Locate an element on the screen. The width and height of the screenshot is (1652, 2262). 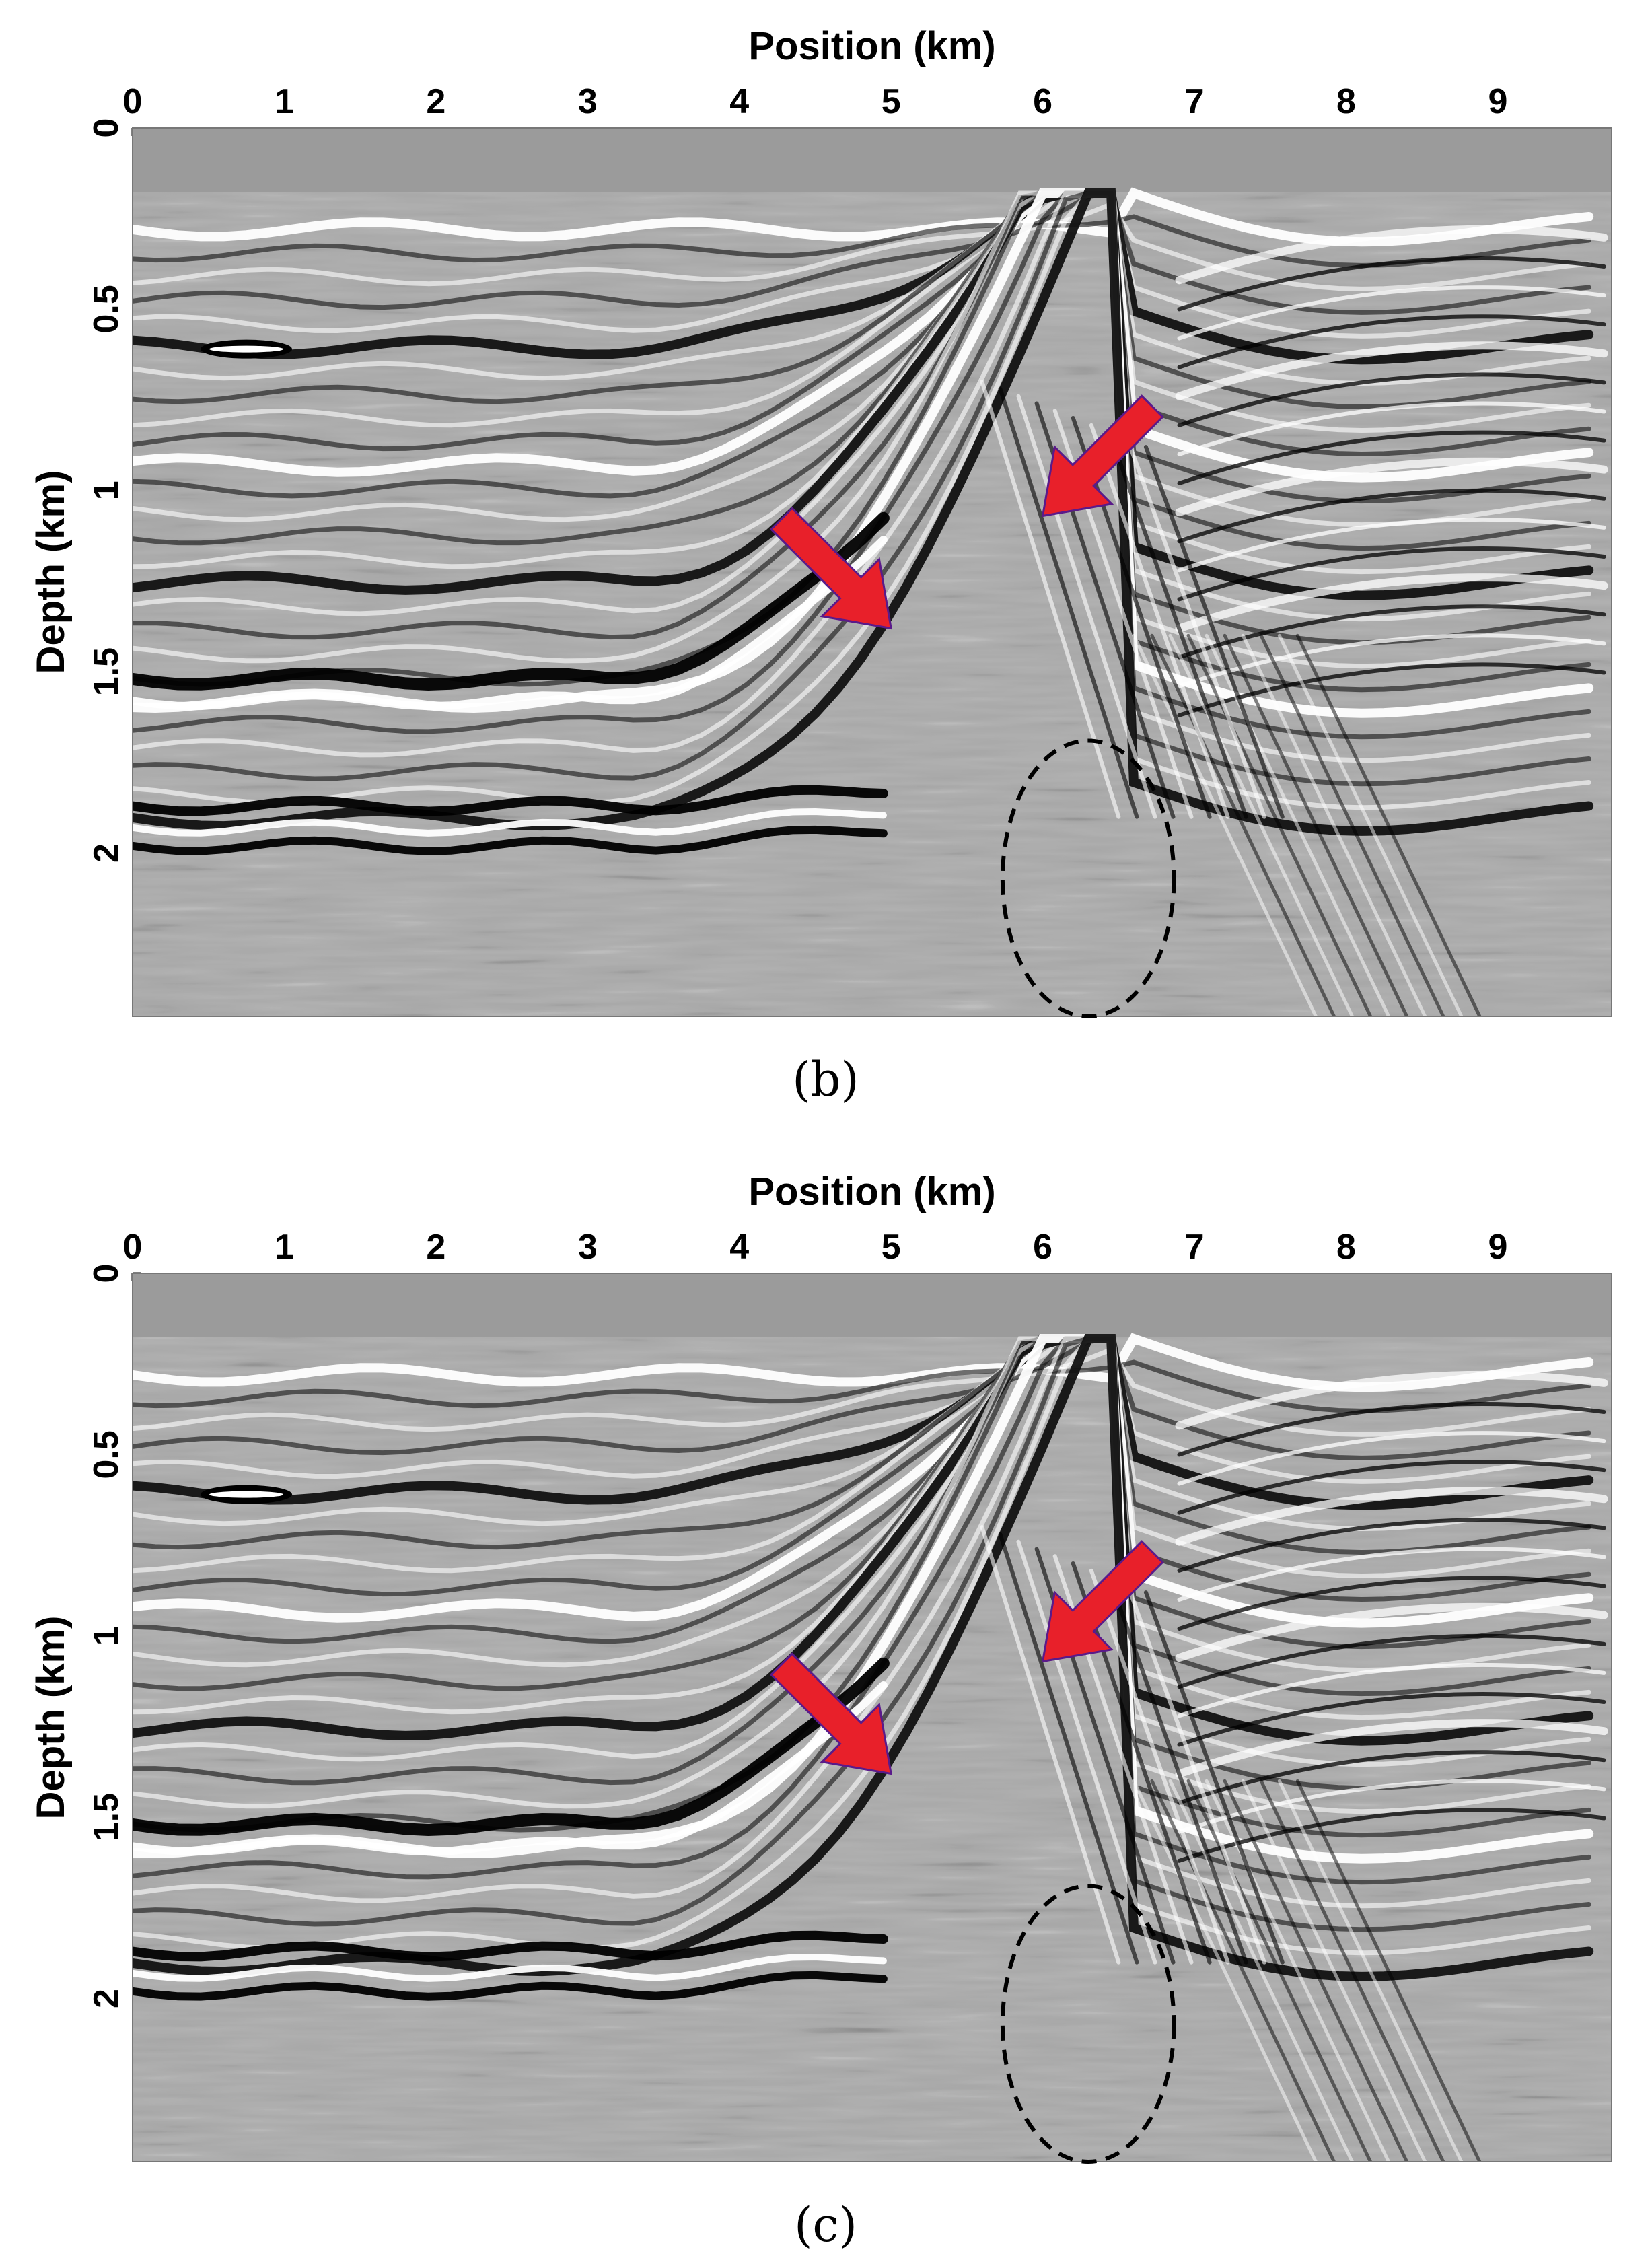
x-tick-labels: 0 1 2 3 4 5 6 7 8 9 is located at coordinates (815, 109).